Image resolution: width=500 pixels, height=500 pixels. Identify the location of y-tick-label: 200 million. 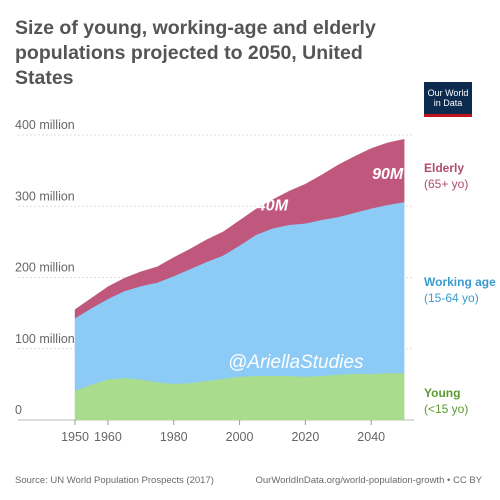
(45, 268).